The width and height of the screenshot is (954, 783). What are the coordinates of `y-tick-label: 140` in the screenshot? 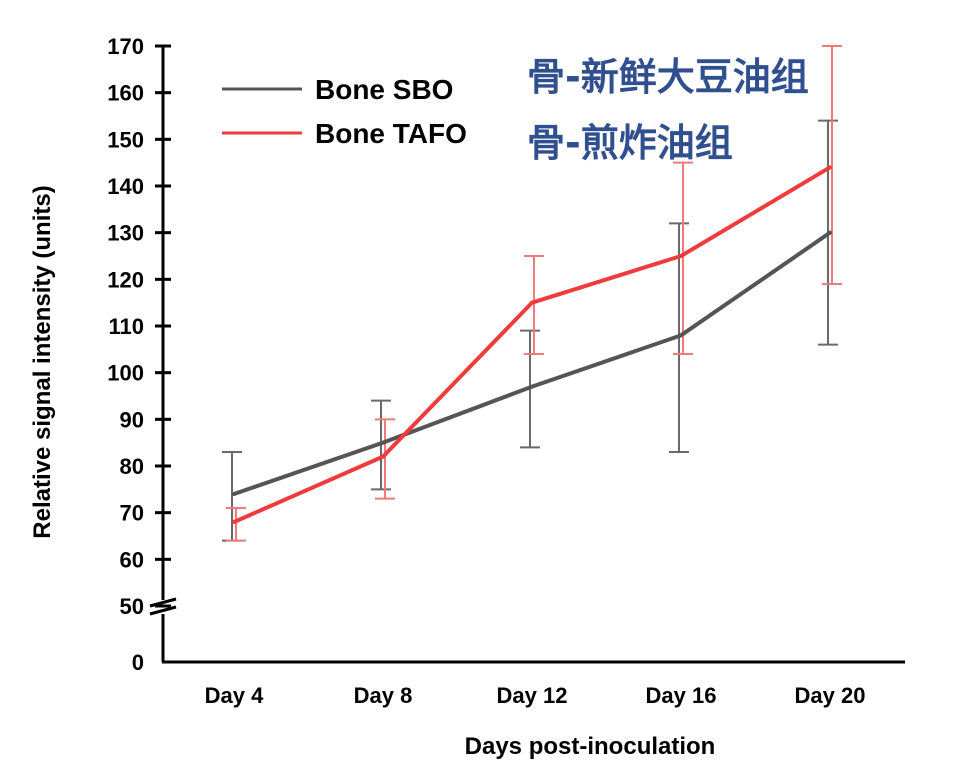 It's located at (125, 186).